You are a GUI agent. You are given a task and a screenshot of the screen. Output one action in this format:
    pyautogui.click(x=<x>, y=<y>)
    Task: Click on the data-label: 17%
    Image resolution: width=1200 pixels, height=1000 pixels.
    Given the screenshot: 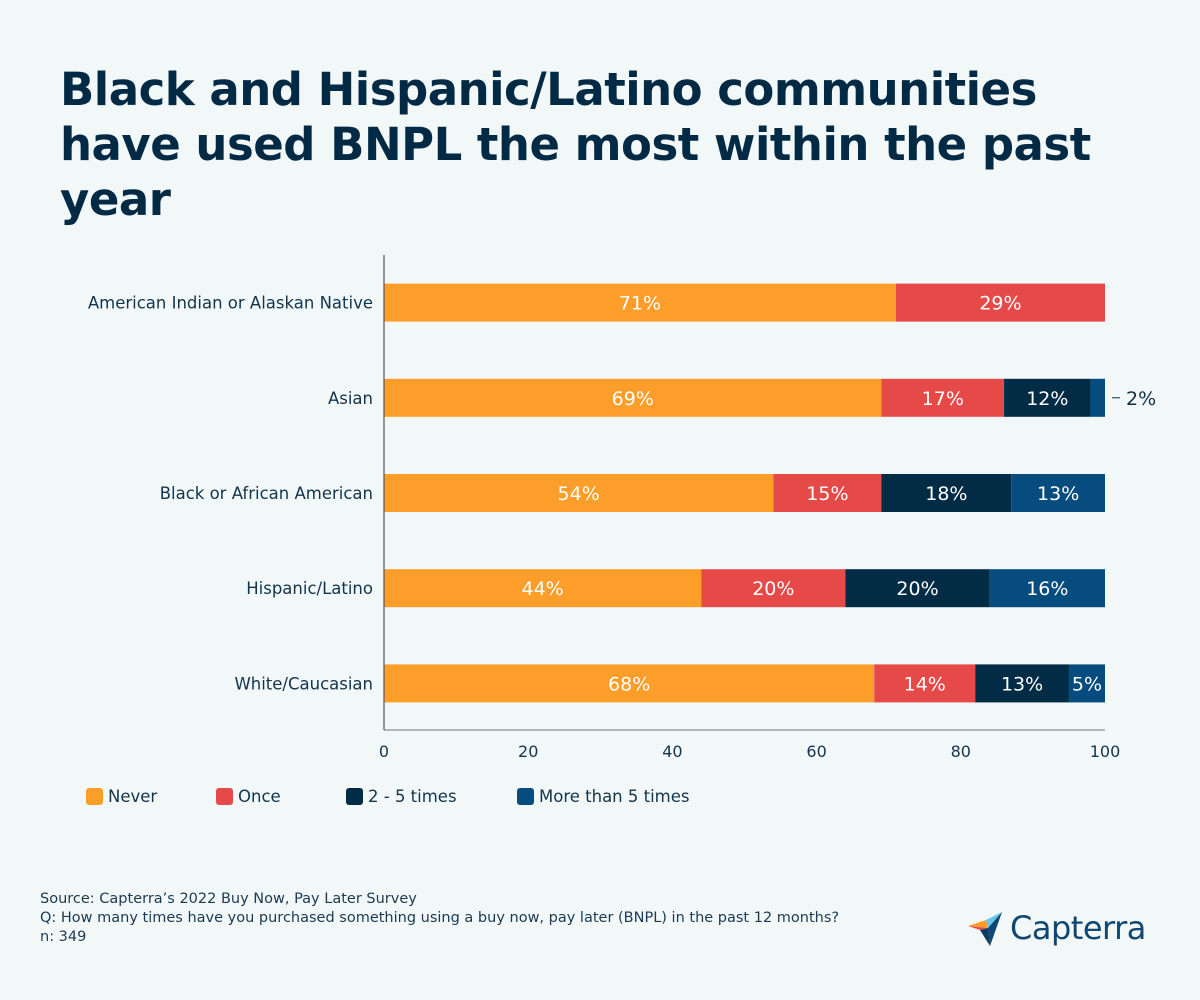 What is the action you would take?
    pyautogui.click(x=943, y=399)
    